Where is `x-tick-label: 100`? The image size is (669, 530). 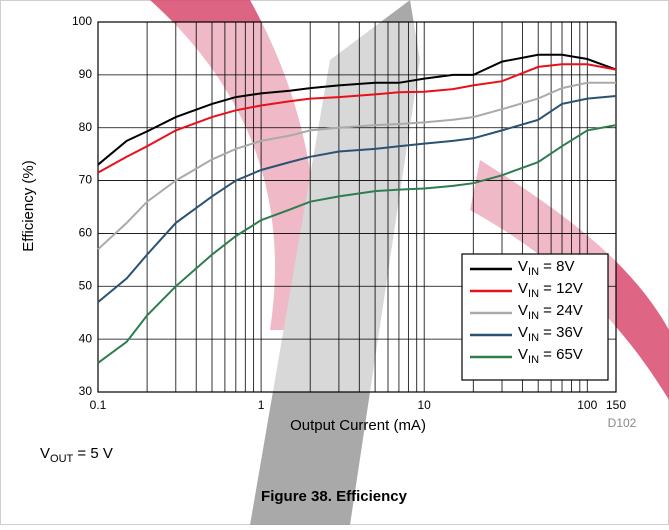 x-tick-label: 100 is located at coordinates (587, 405).